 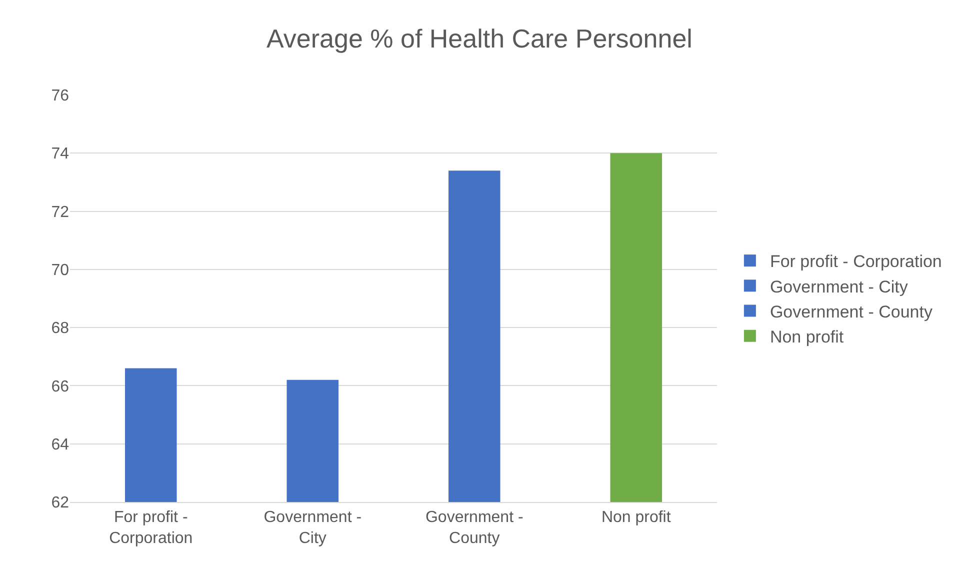 I want to click on legend-label: Government - City, so click(x=839, y=286).